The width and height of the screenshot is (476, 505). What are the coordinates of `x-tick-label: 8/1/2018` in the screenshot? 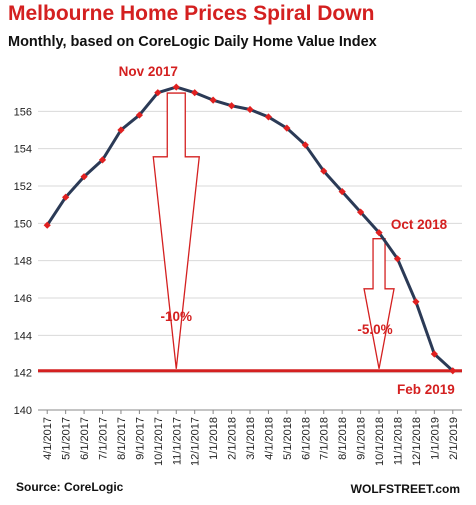 It's located at (343, 438).